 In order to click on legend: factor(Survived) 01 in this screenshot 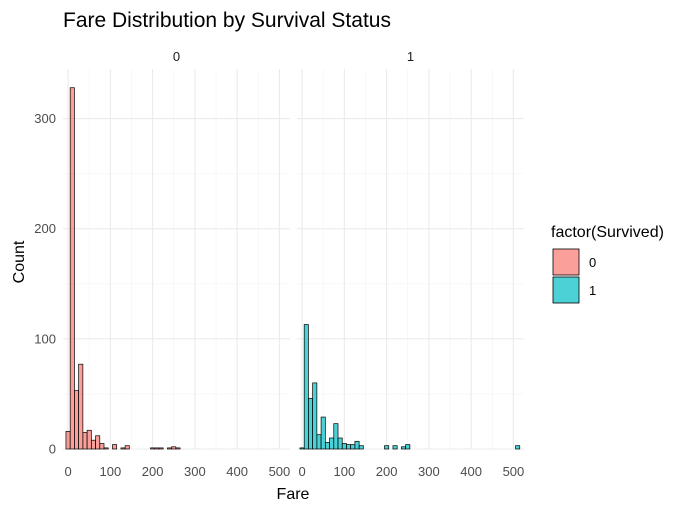, I will do `click(607, 264)`.